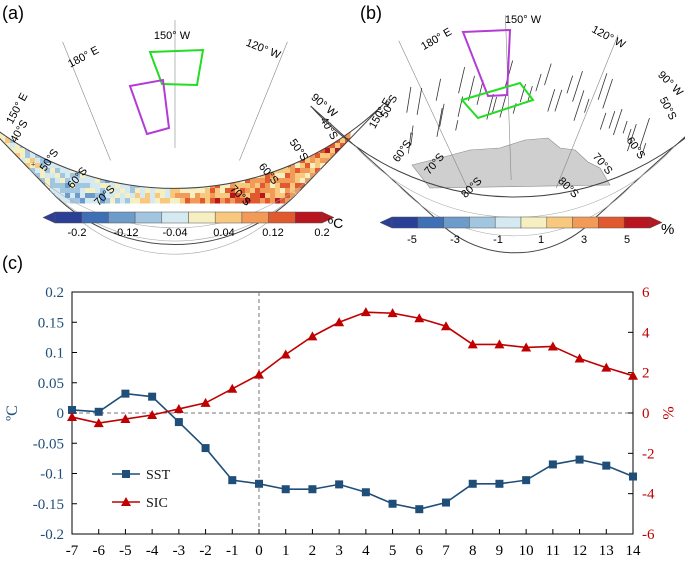 The width and height of the screenshot is (685, 562). What do you see at coordinates (188, 110) in the screenshot?
I see `significance-mark: +` at bounding box center [188, 110].